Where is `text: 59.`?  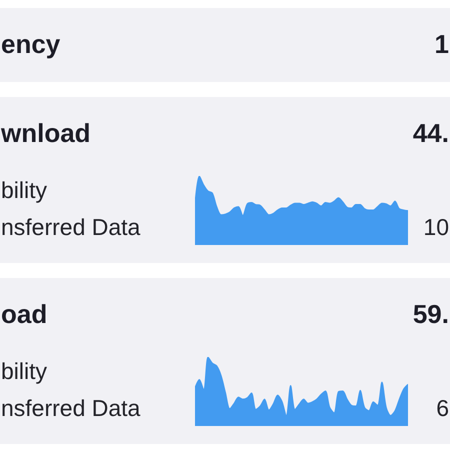
text: 59. is located at coordinates (430, 314).